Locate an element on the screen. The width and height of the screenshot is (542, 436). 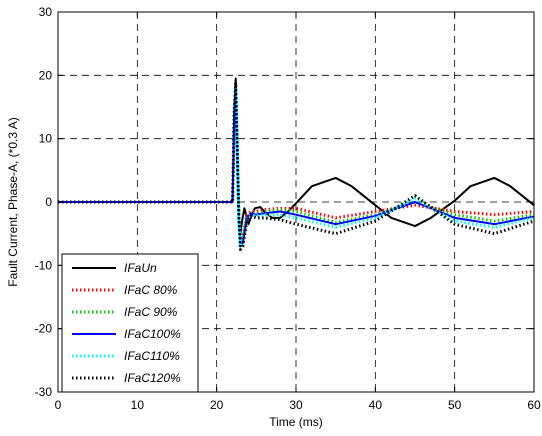
legend-label: IFaC120% is located at coordinates (152, 378).